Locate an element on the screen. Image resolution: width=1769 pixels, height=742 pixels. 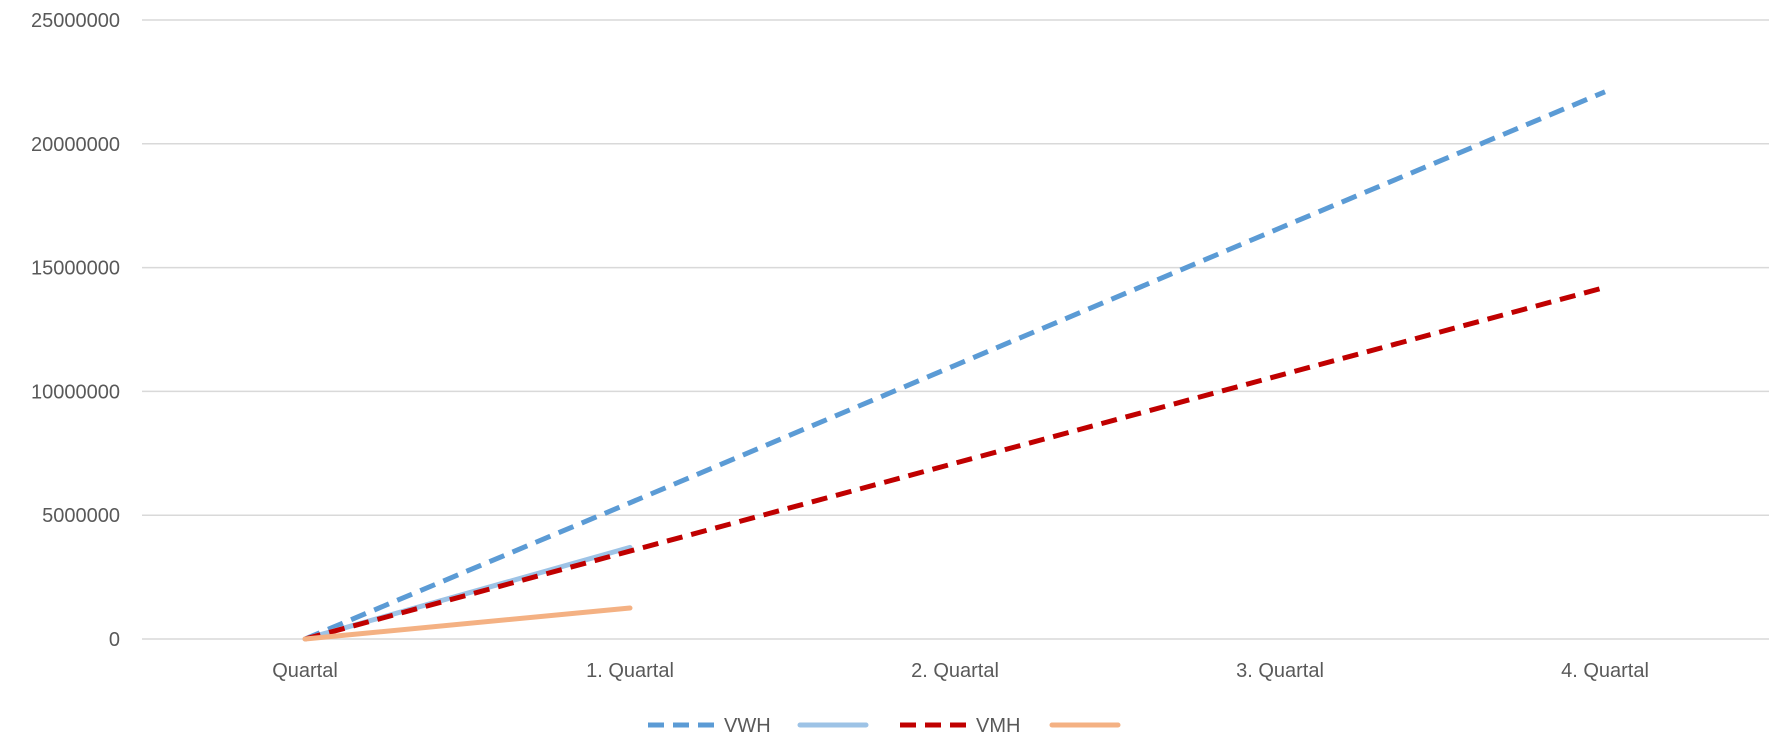
x-tick-label: 4. Quartal is located at coordinates (1605, 671).